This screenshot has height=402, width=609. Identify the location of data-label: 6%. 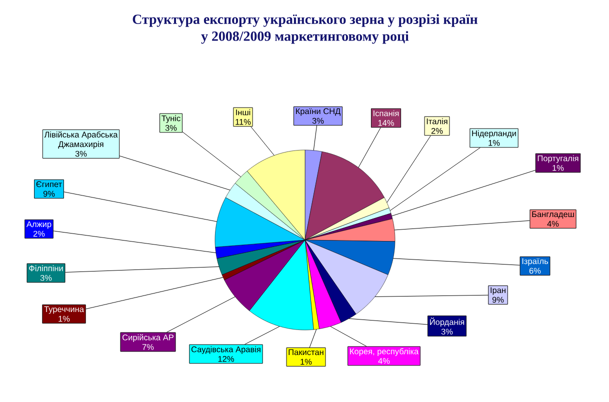
(535, 271).